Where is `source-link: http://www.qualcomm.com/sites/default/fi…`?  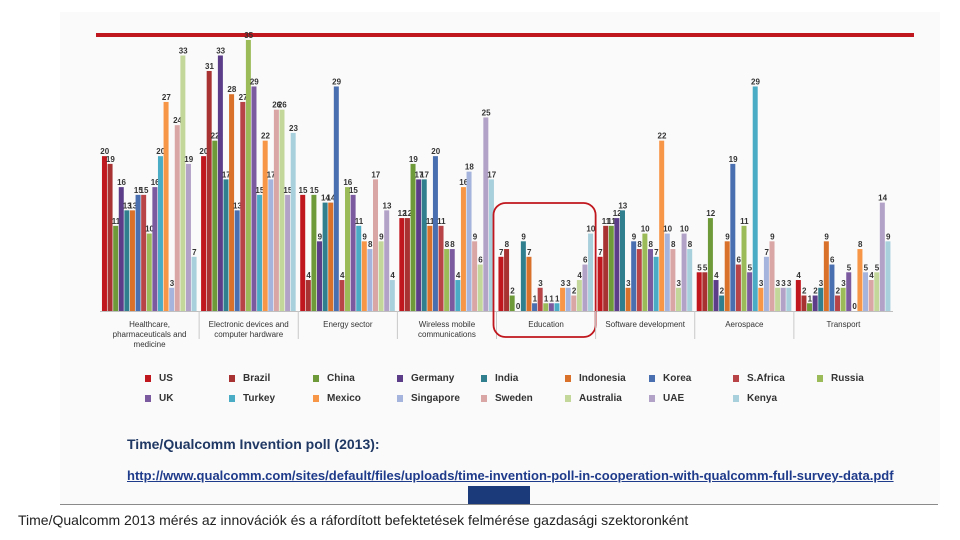
source-link: http://www.qualcomm.com/sites/default/fi… is located at coordinates (510, 475).